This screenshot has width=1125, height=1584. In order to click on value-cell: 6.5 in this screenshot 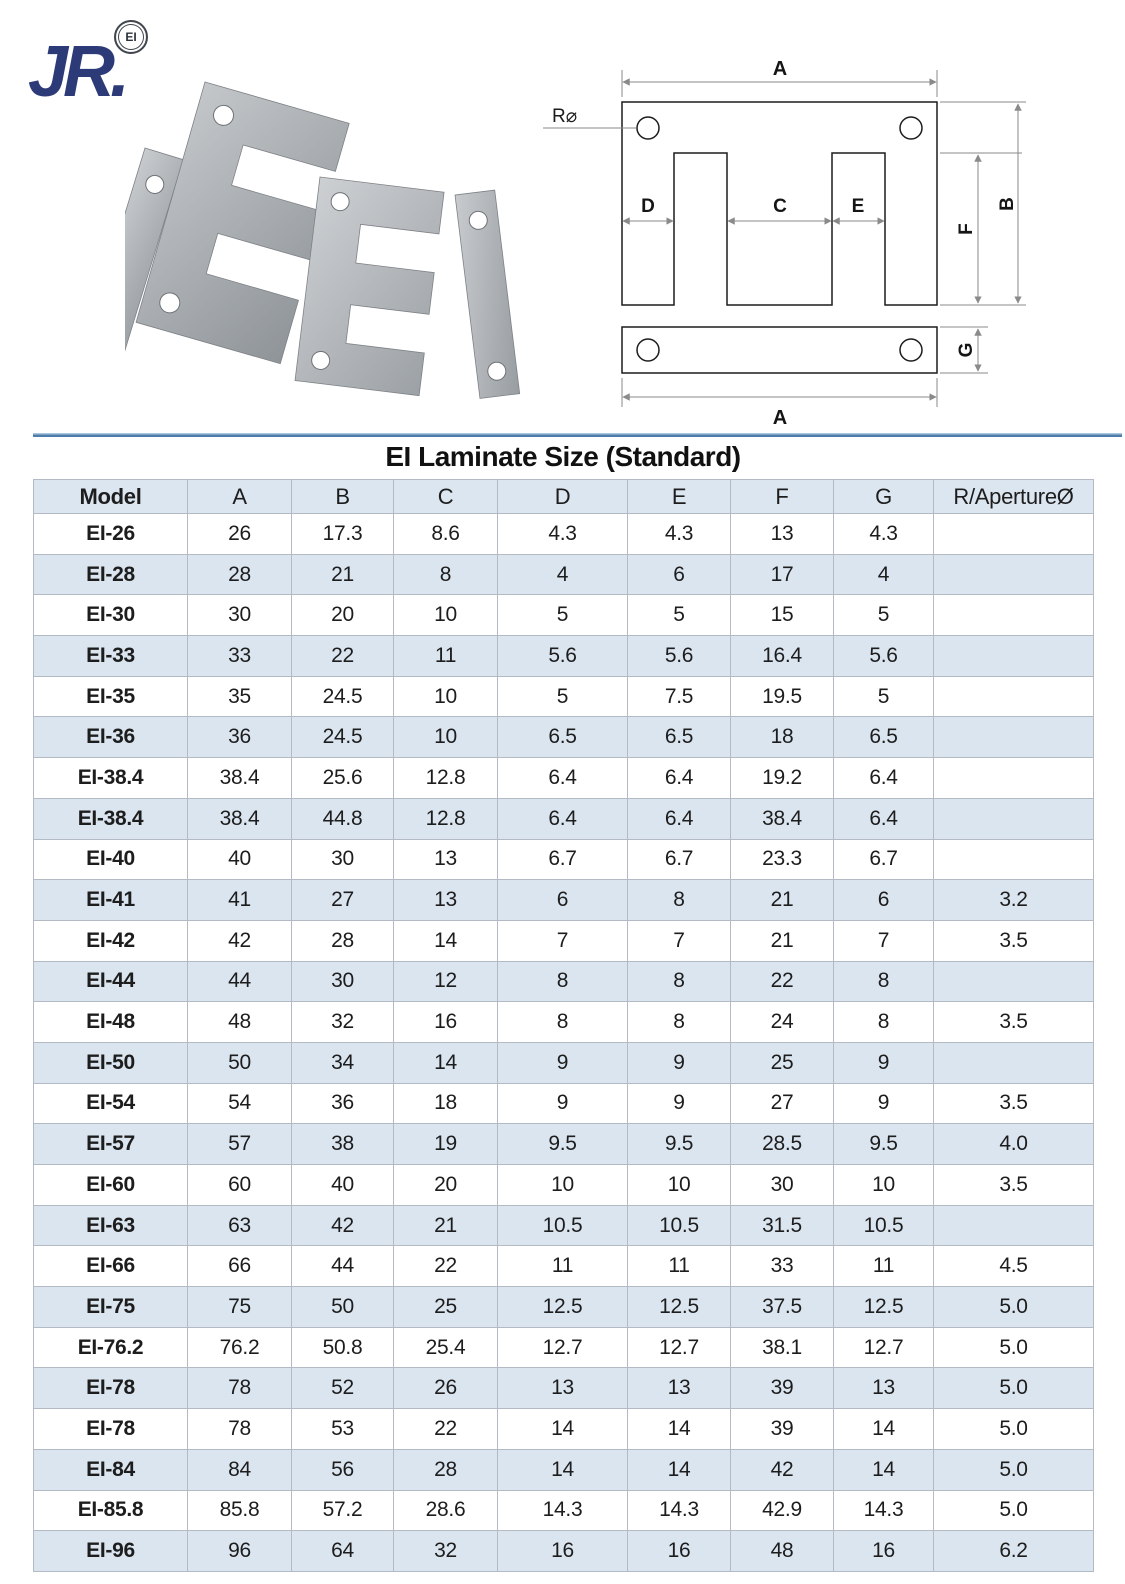, I will do `click(679, 737)`.